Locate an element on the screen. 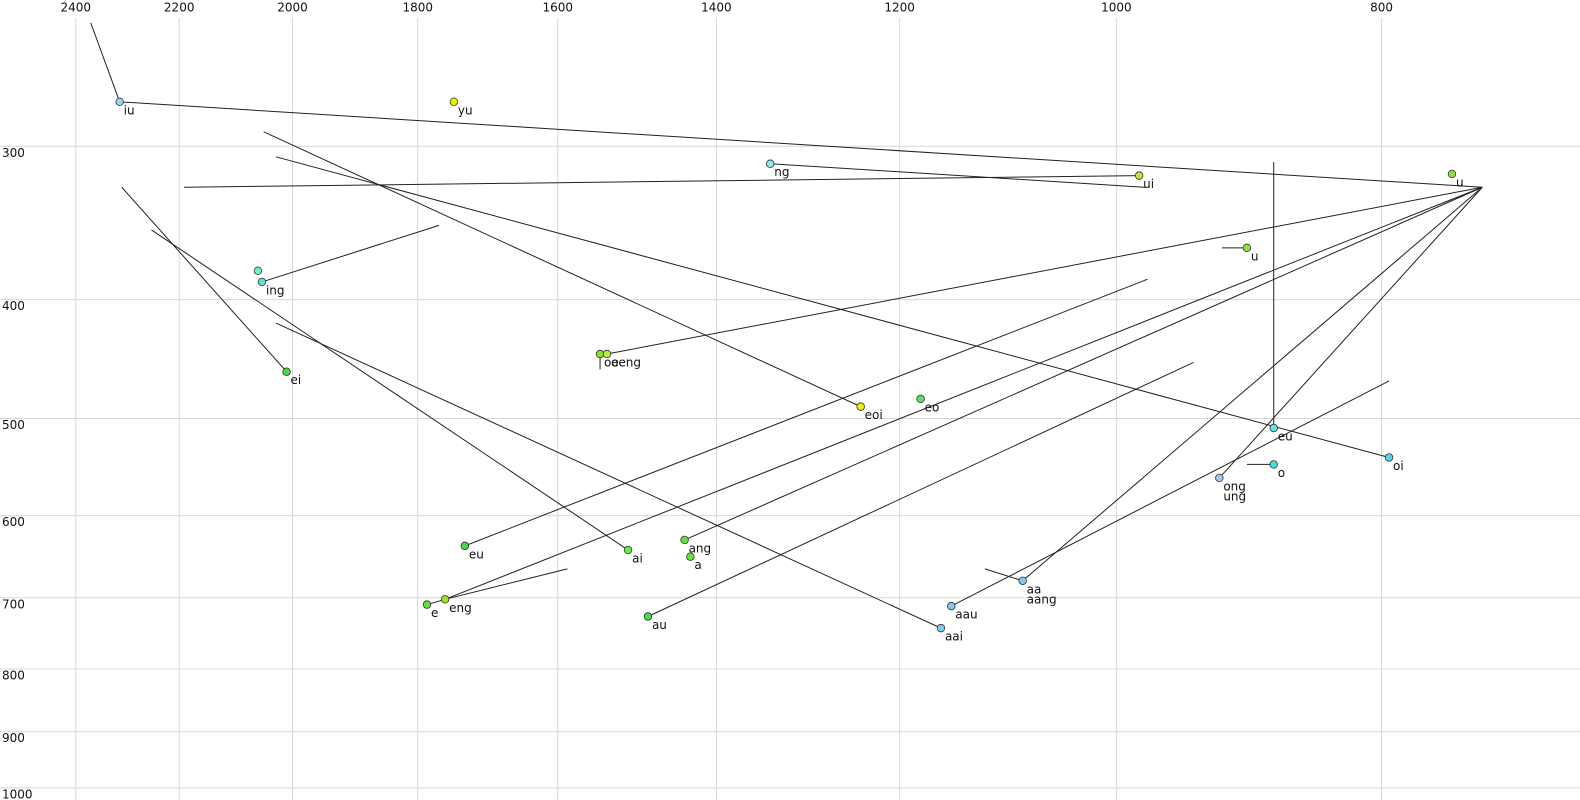  x-tick-label: 2000 is located at coordinates (292, 8).